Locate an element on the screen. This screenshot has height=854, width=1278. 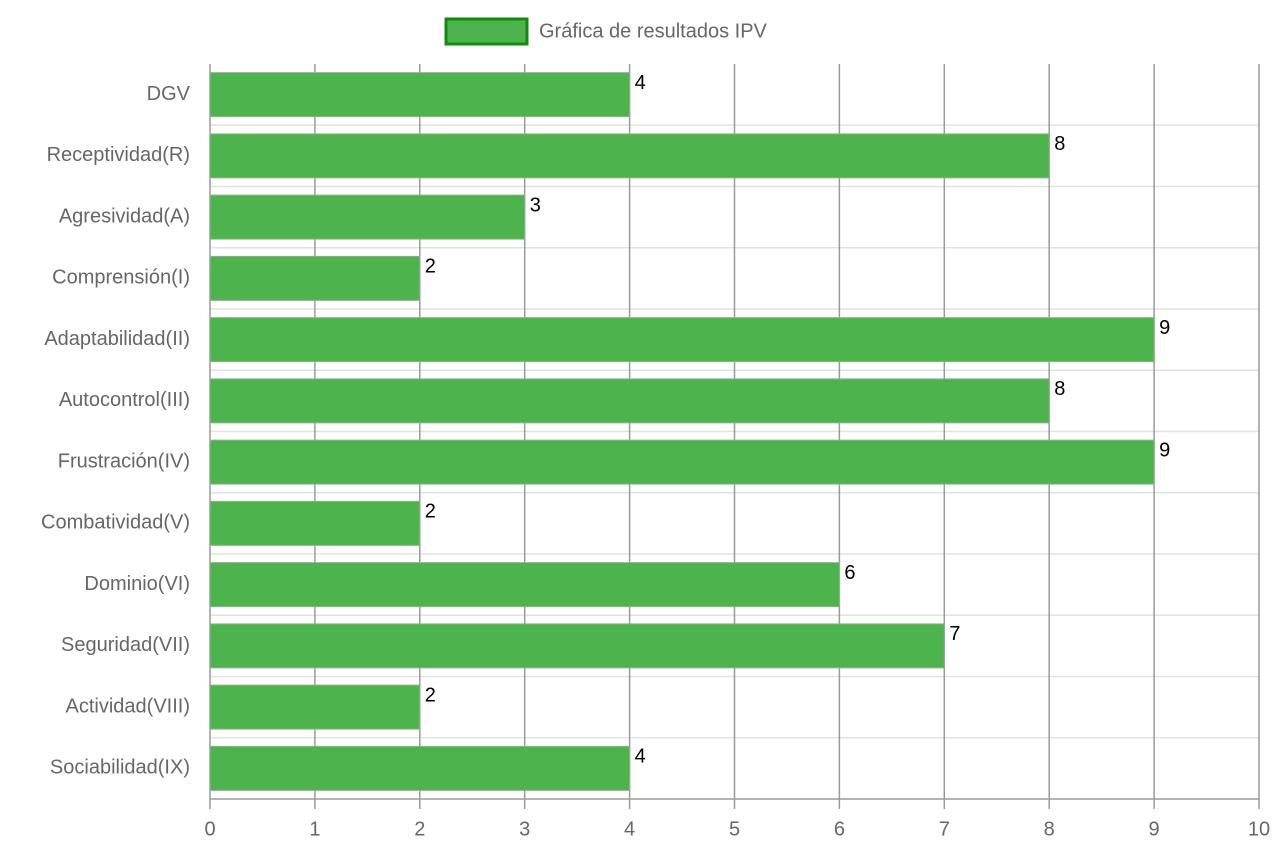
x-tick-label: 5 is located at coordinates (734, 829).